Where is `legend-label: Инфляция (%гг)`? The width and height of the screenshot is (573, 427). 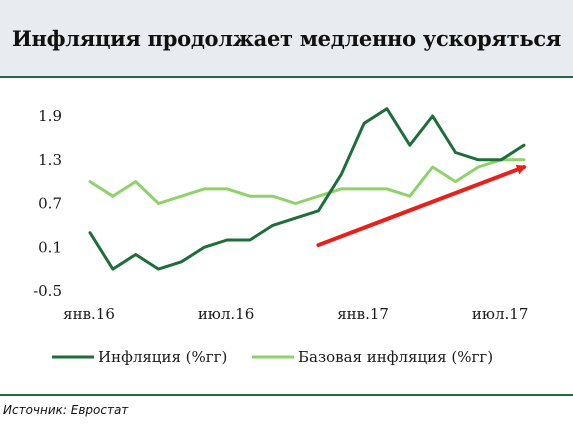 legend-label: Инфляция (%гг) is located at coordinates (162, 357).